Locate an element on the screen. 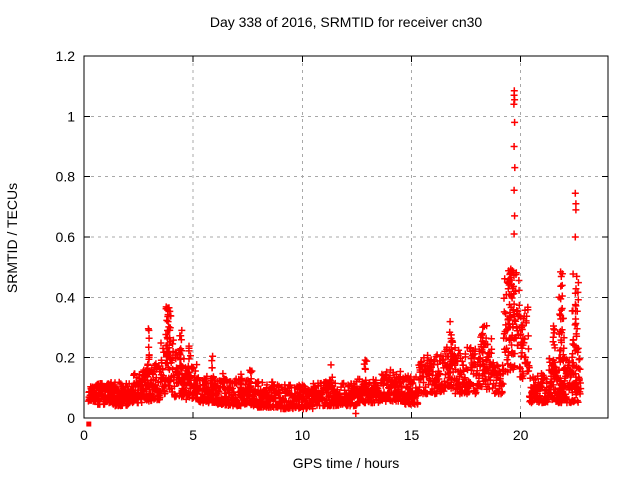 This screenshot has height=480, width=640. x-tick-label: 15 is located at coordinates (412, 435).